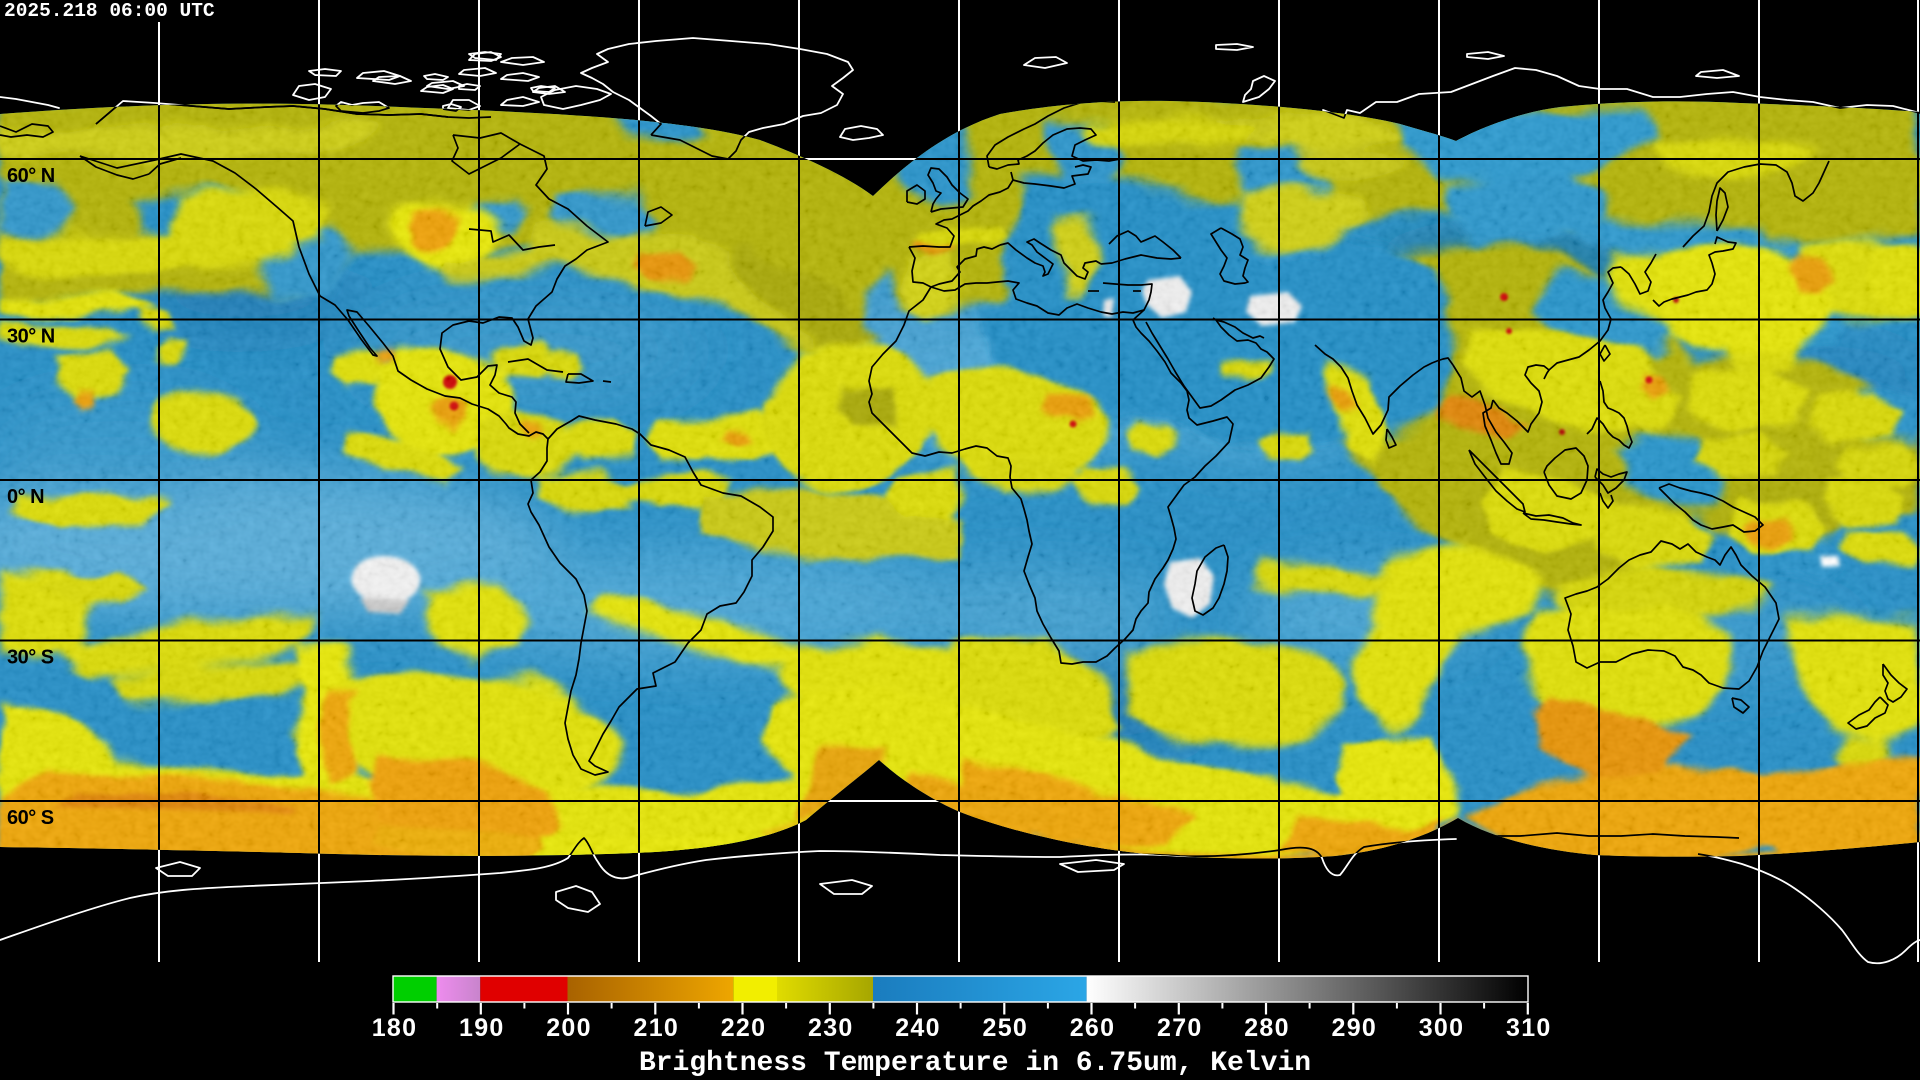  Describe the element at coordinates (831, 1028) in the screenshot. I see `svg-text: 230` at that location.